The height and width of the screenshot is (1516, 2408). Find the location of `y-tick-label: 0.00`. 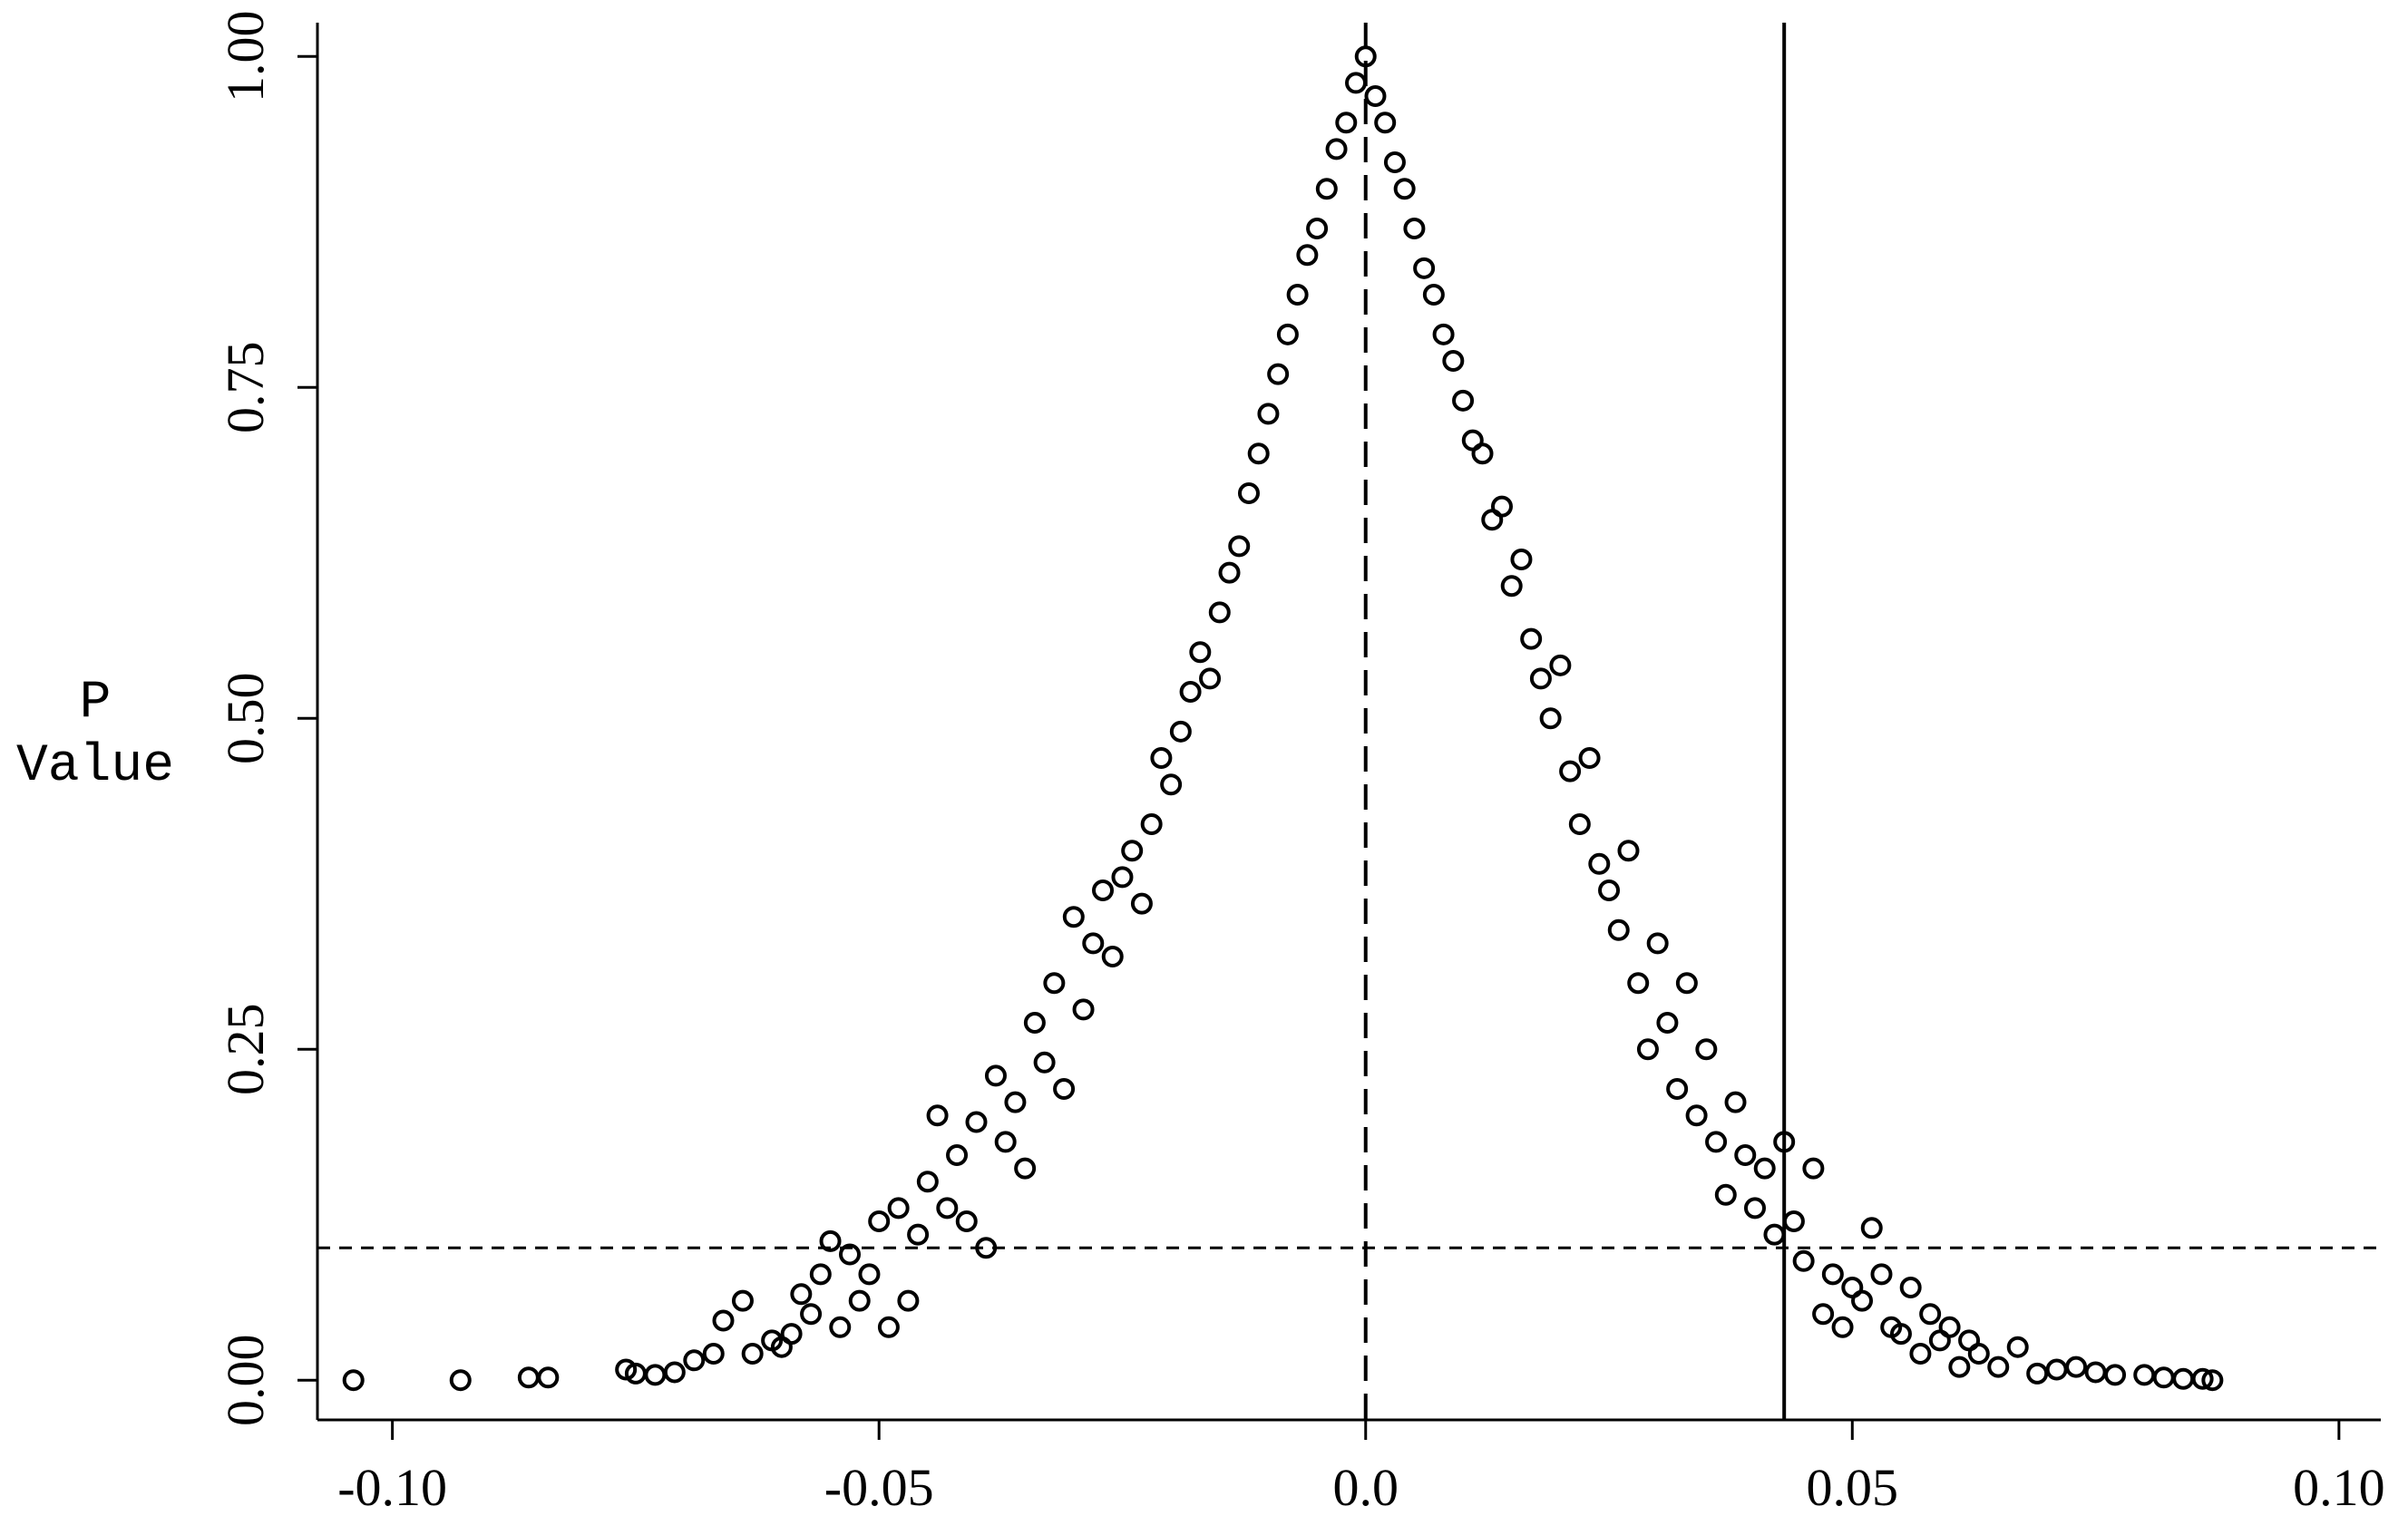

y-tick-label: 0.00 is located at coordinates (245, 1380).